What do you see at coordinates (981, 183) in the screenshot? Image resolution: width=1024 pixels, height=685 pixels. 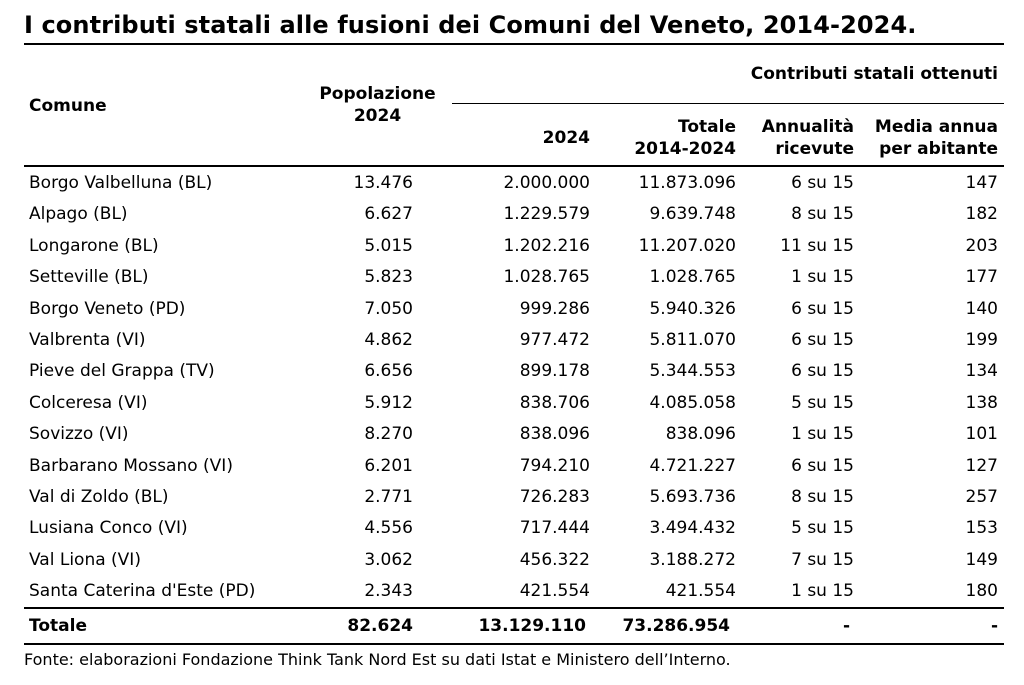 I see `cell-media: 147` at bounding box center [981, 183].